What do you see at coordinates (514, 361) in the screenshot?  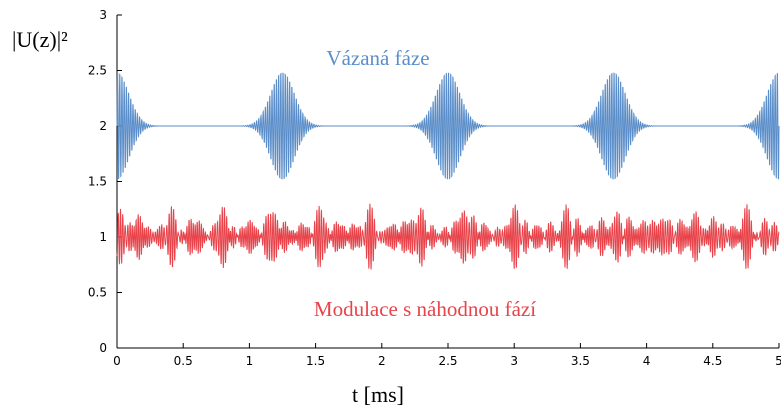 I see `x-tick-label: 3` at bounding box center [514, 361].